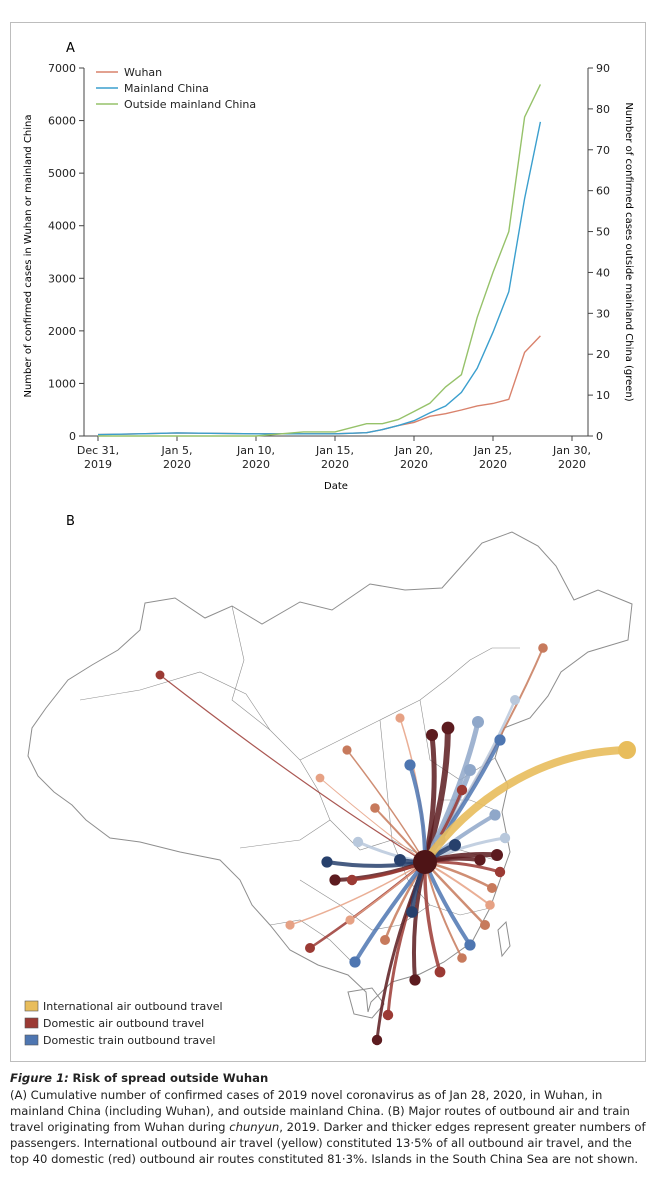 This screenshot has width=656, height=1200. What do you see at coordinates (39, 1078) in the screenshot?
I see `figure-label: Figure 1:` at bounding box center [39, 1078].